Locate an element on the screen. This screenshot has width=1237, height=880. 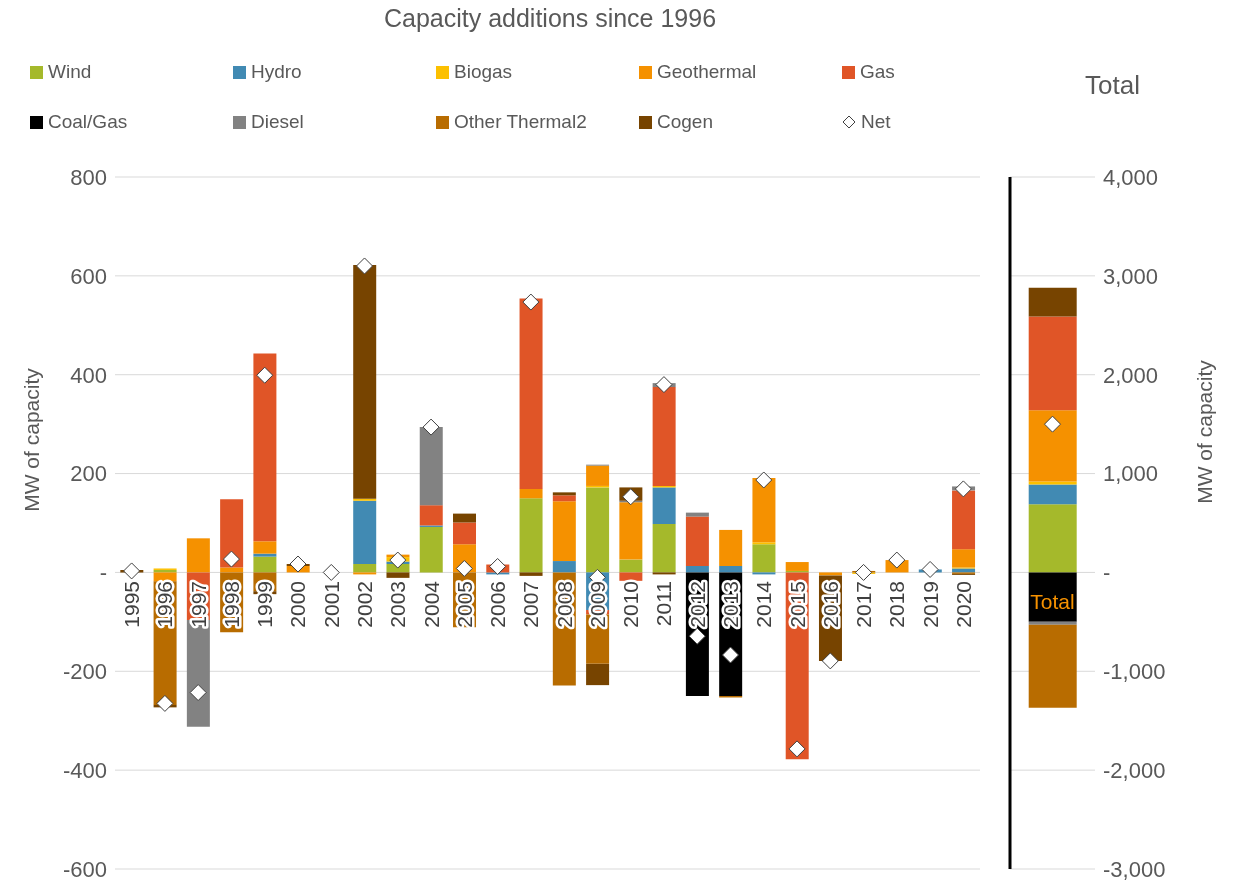
x-tick-label: 1998 is located at coordinates (231, 604).